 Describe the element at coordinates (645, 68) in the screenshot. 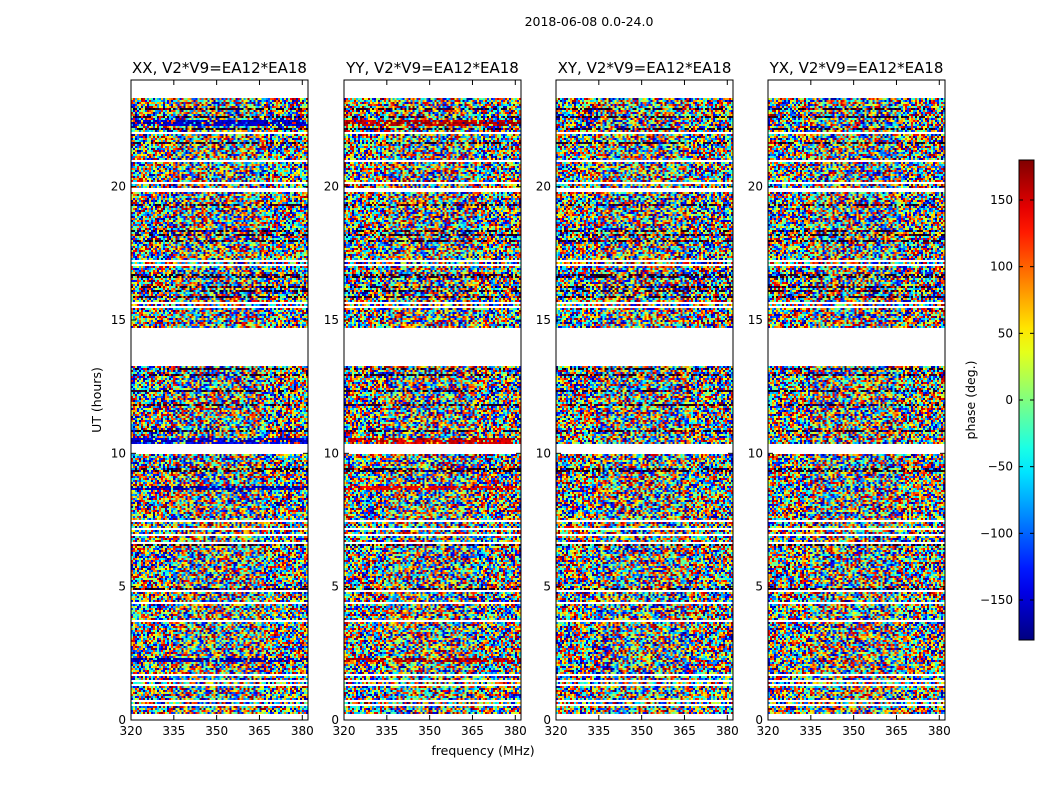

I see `panel-title: XY, V2*V9=EA12*EA18` at that location.